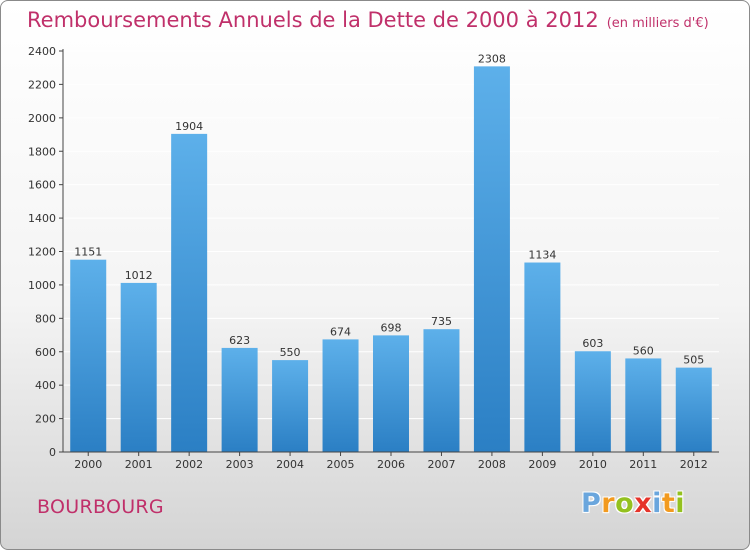  I want to click on y-tick-label: 600, so click(45, 352).